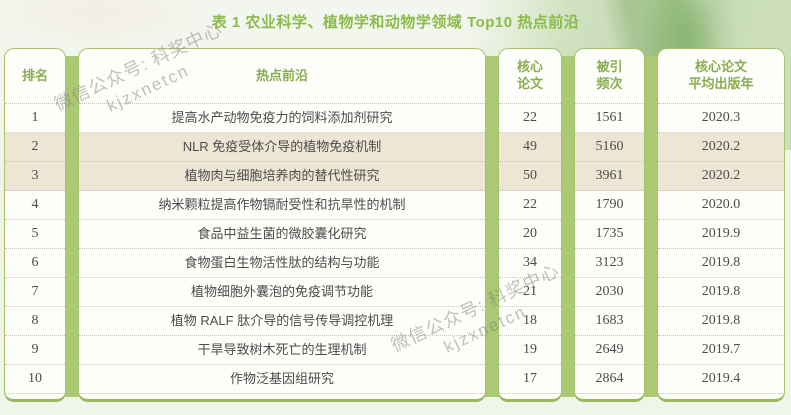 This screenshot has width=791, height=415. What do you see at coordinates (530, 321) in the screenshot?
I see `core-papers-cell: 18` at bounding box center [530, 321].